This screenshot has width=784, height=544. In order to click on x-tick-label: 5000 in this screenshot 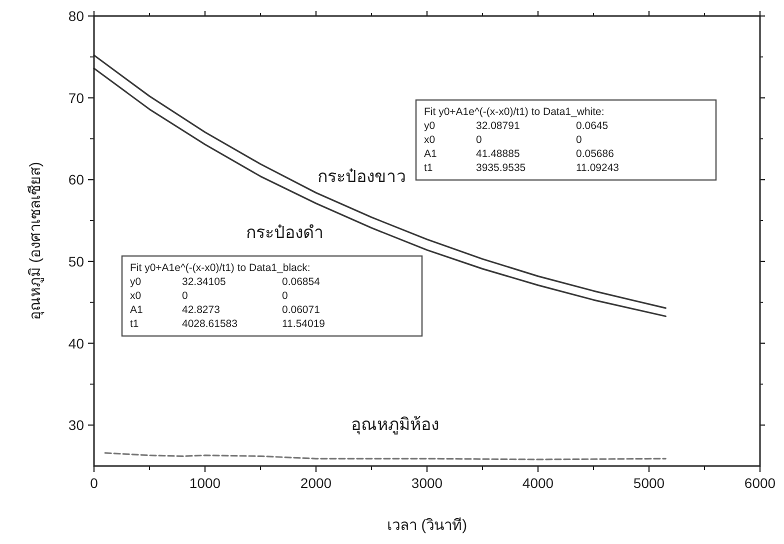, I will do `click(649, 483)`.